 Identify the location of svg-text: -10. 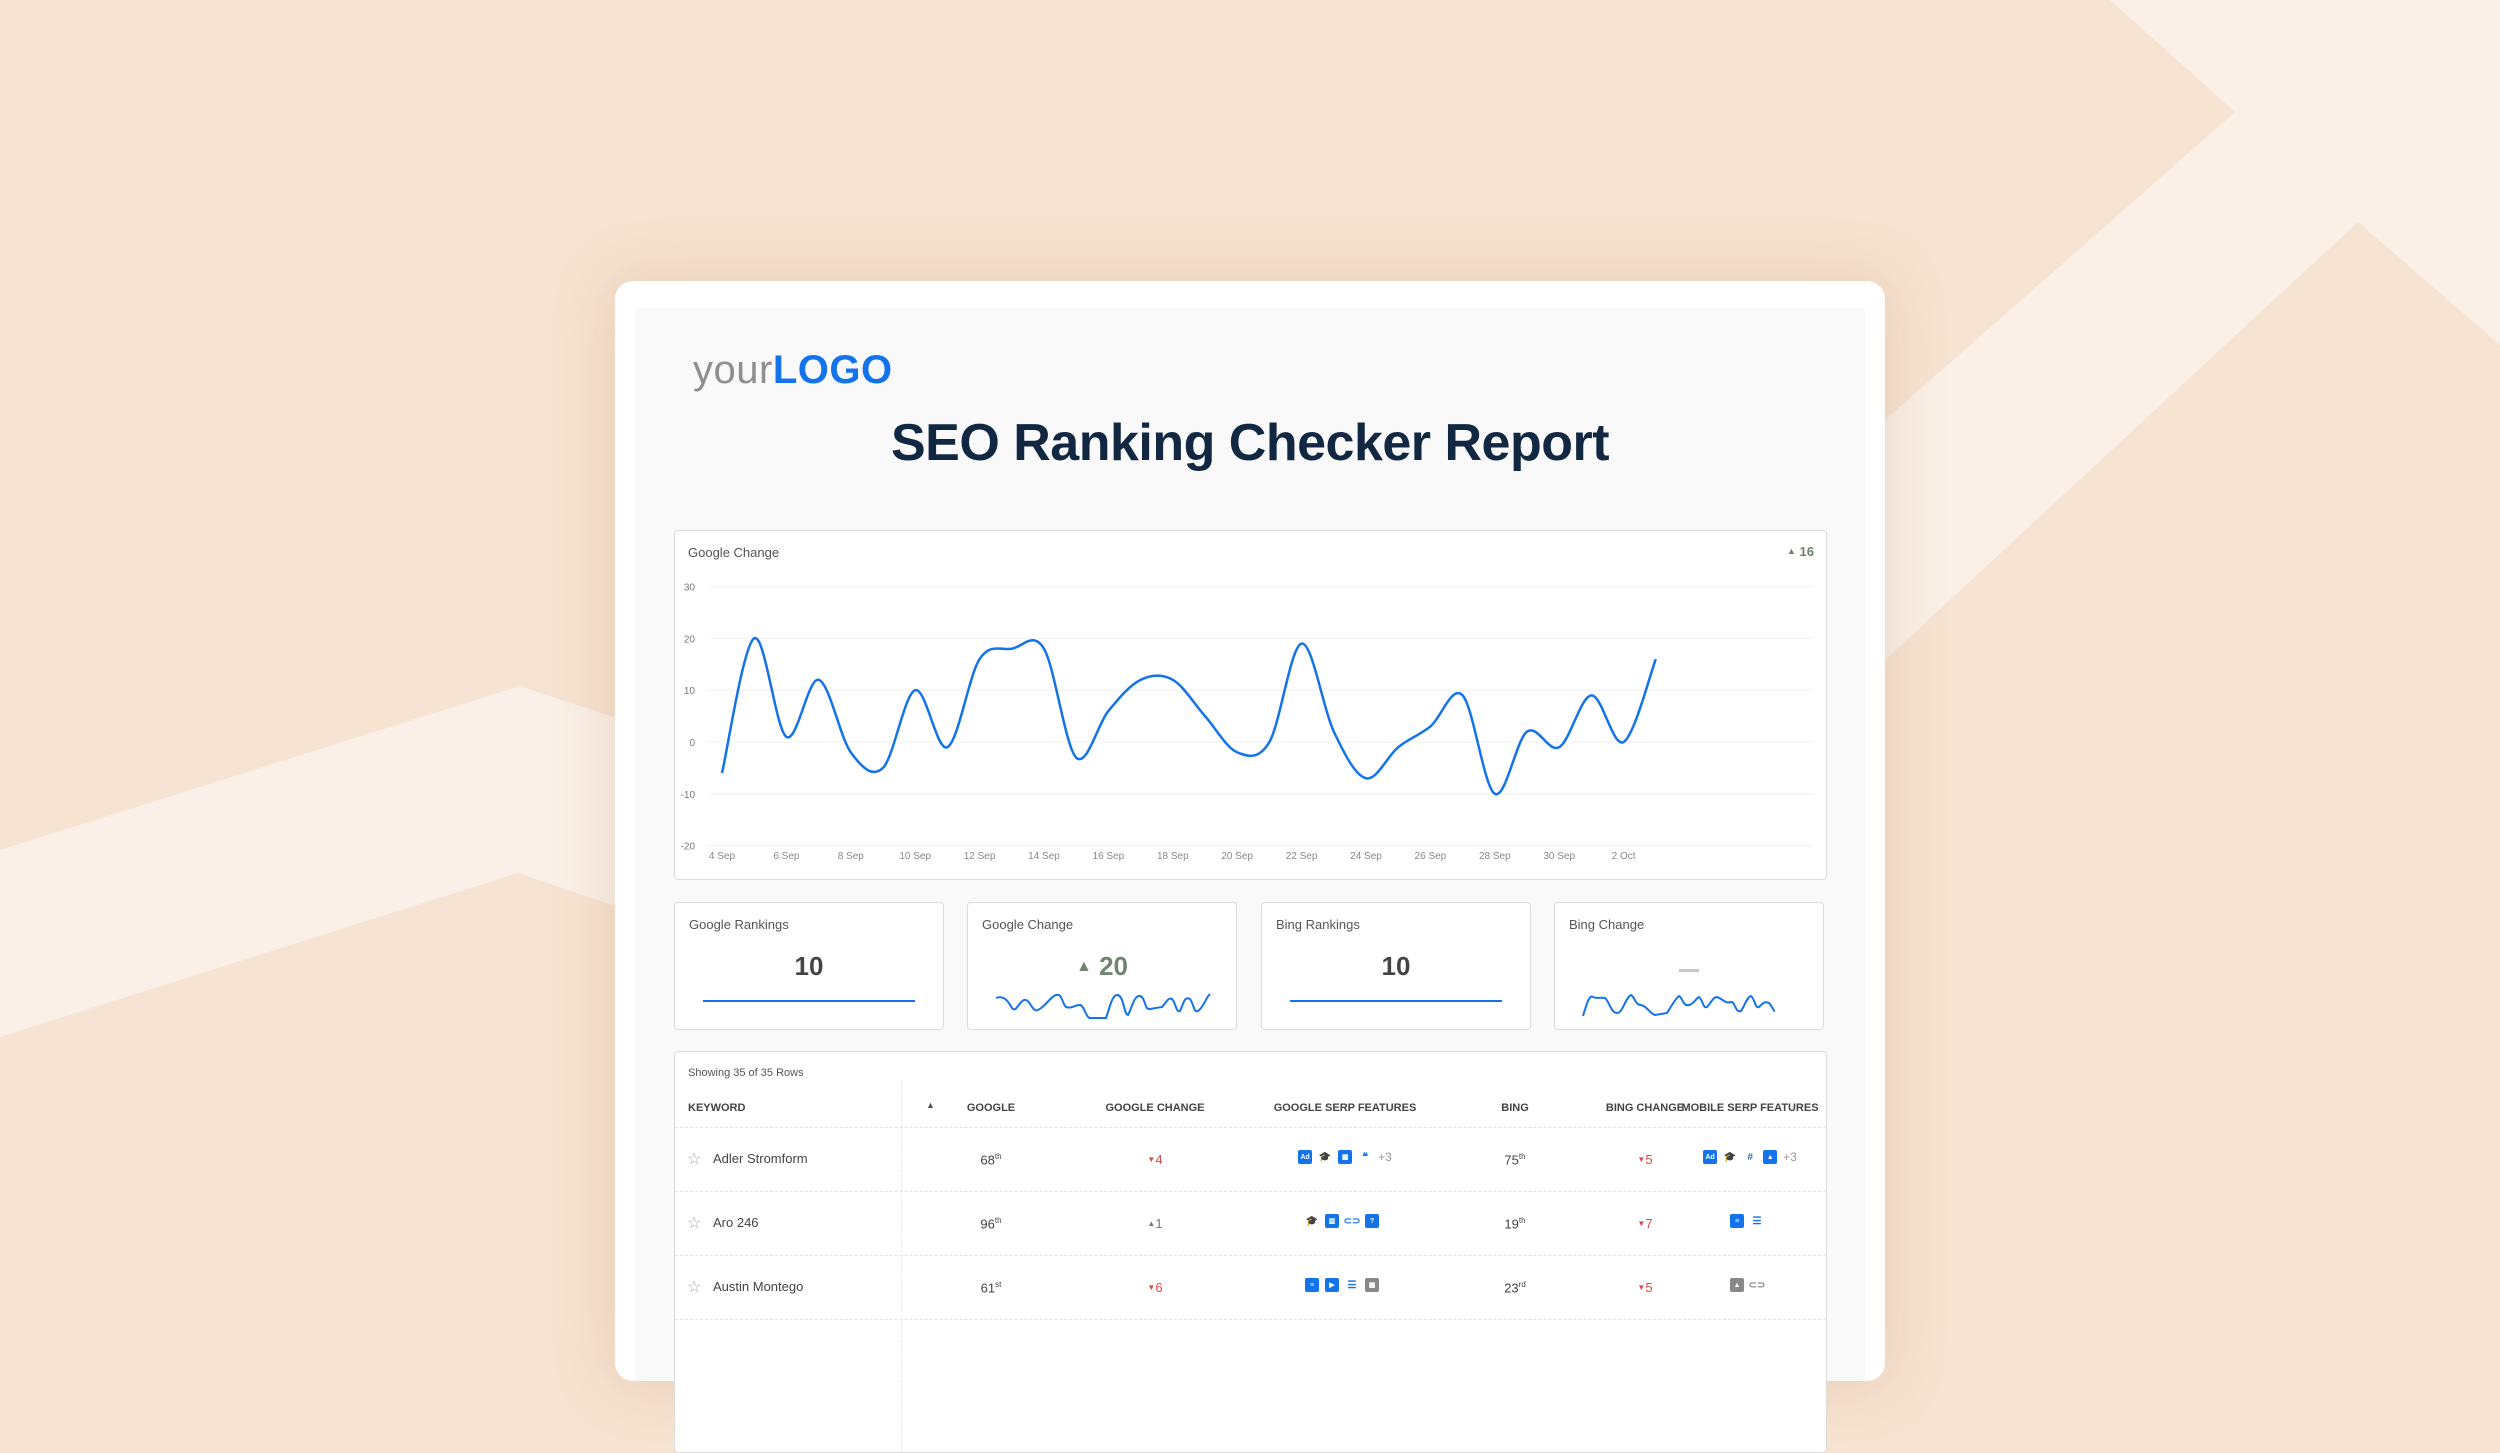
(688, 795).